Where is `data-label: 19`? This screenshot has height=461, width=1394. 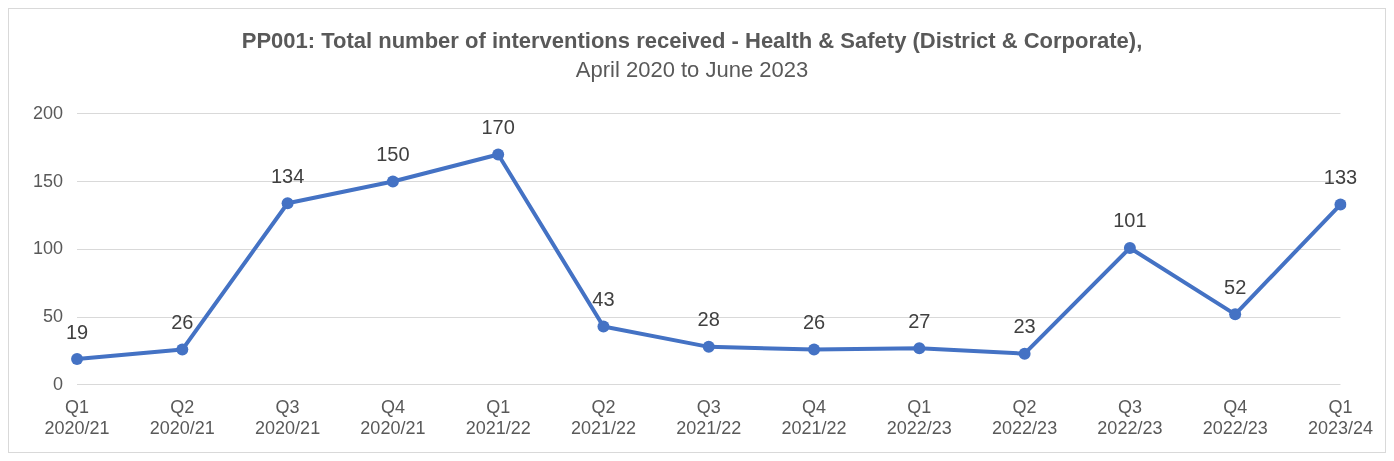 data-label: 19 is located at coordinates (77, 331).